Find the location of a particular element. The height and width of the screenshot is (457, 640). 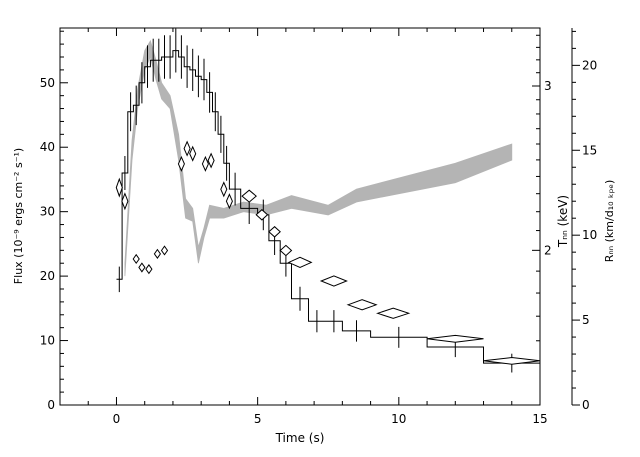

flux-tick-label: 0 is located at coordinates (51, 405).